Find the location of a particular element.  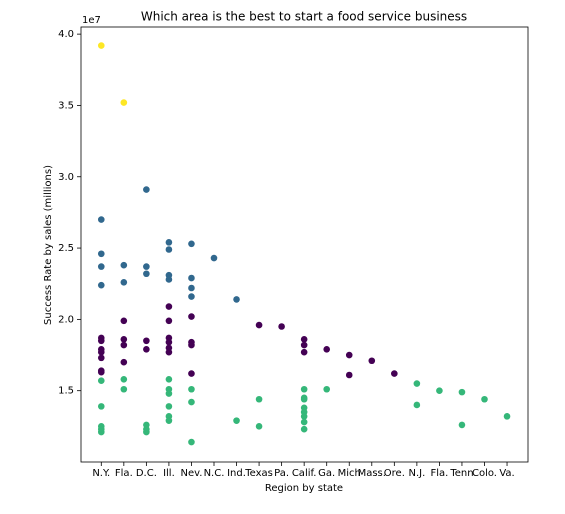

x-tick-label: Calif. is located at coordinates (304, 473).